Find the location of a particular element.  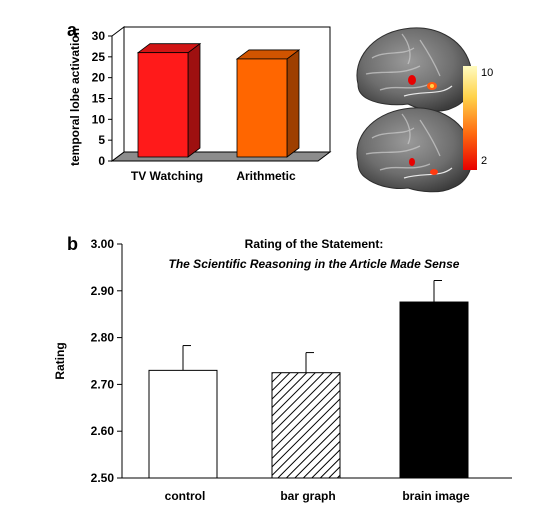

colorbar-max-label: 10 is located at coordinates (487, 73).